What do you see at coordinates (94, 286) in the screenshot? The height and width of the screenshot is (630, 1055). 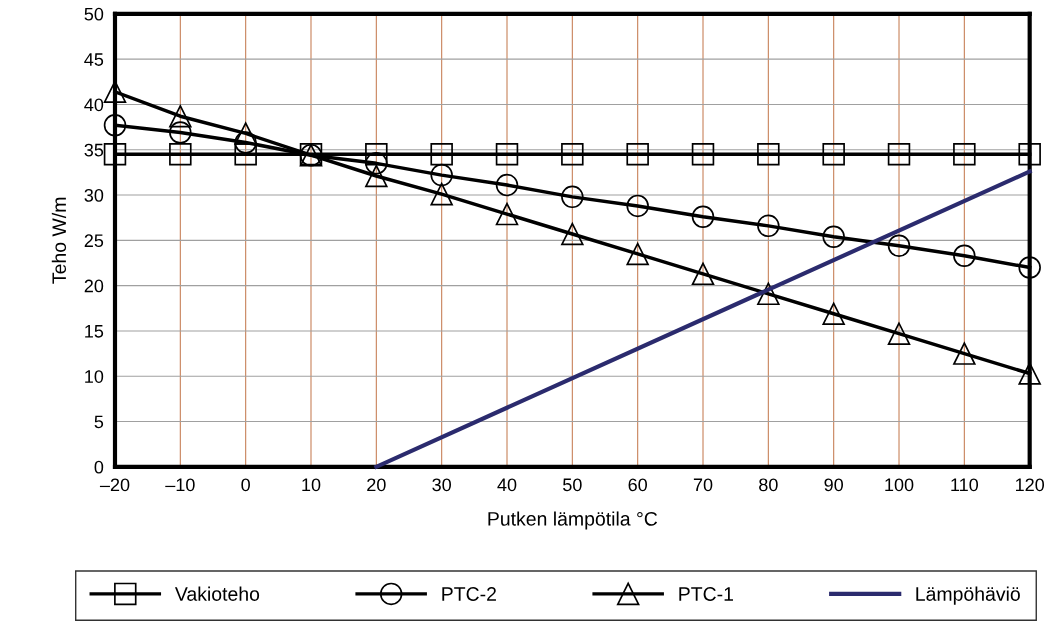 I see `y-tick-label: 20` at bounding box center [94, 286].